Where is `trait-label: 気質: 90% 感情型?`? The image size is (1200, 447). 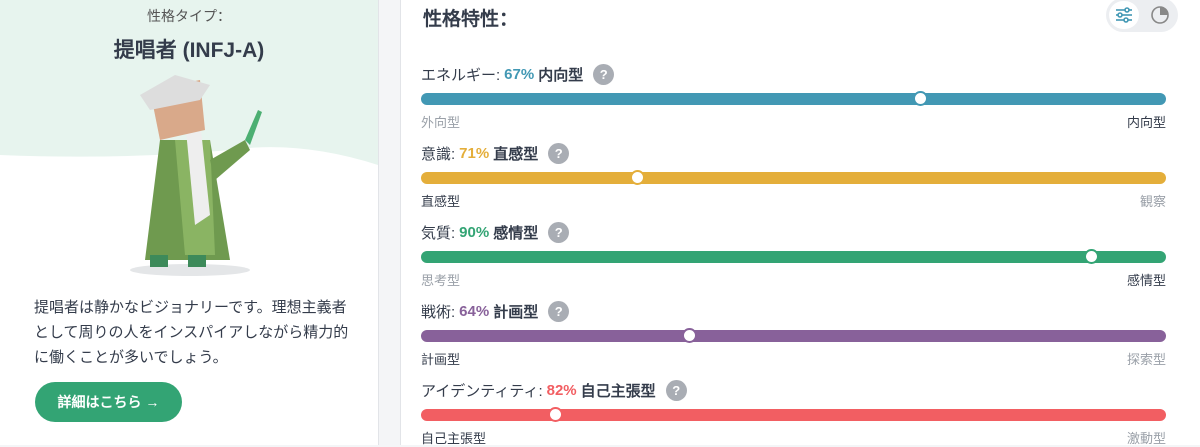 trait-label: 気質: 90% 感情型? is located at coordinates (495, 232).